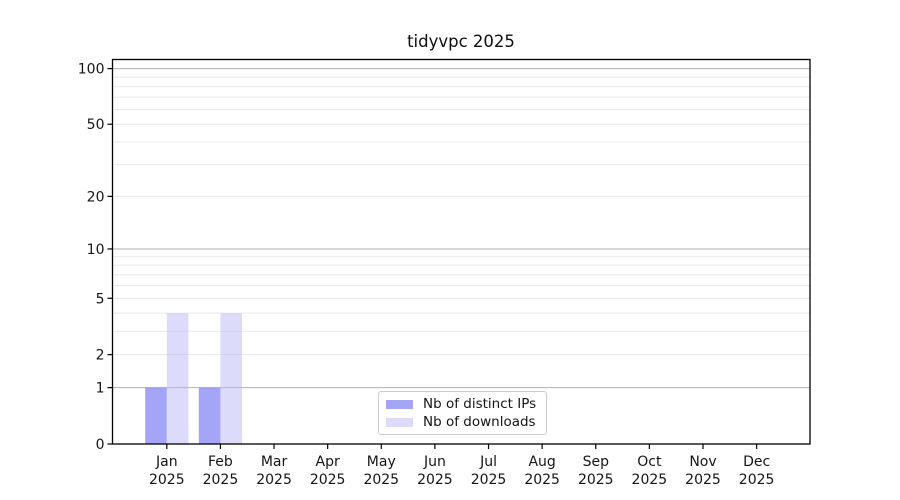 The image size is (900, 500). Describe the element at coordinates (461, 41) in the screenshot. I see `chart-title: tidyvpc 2025` at that location.